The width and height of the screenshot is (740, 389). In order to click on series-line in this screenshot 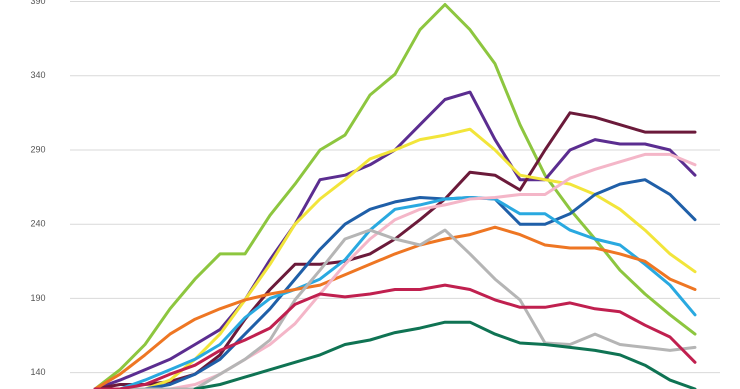, I will do `click(445, 354)`.